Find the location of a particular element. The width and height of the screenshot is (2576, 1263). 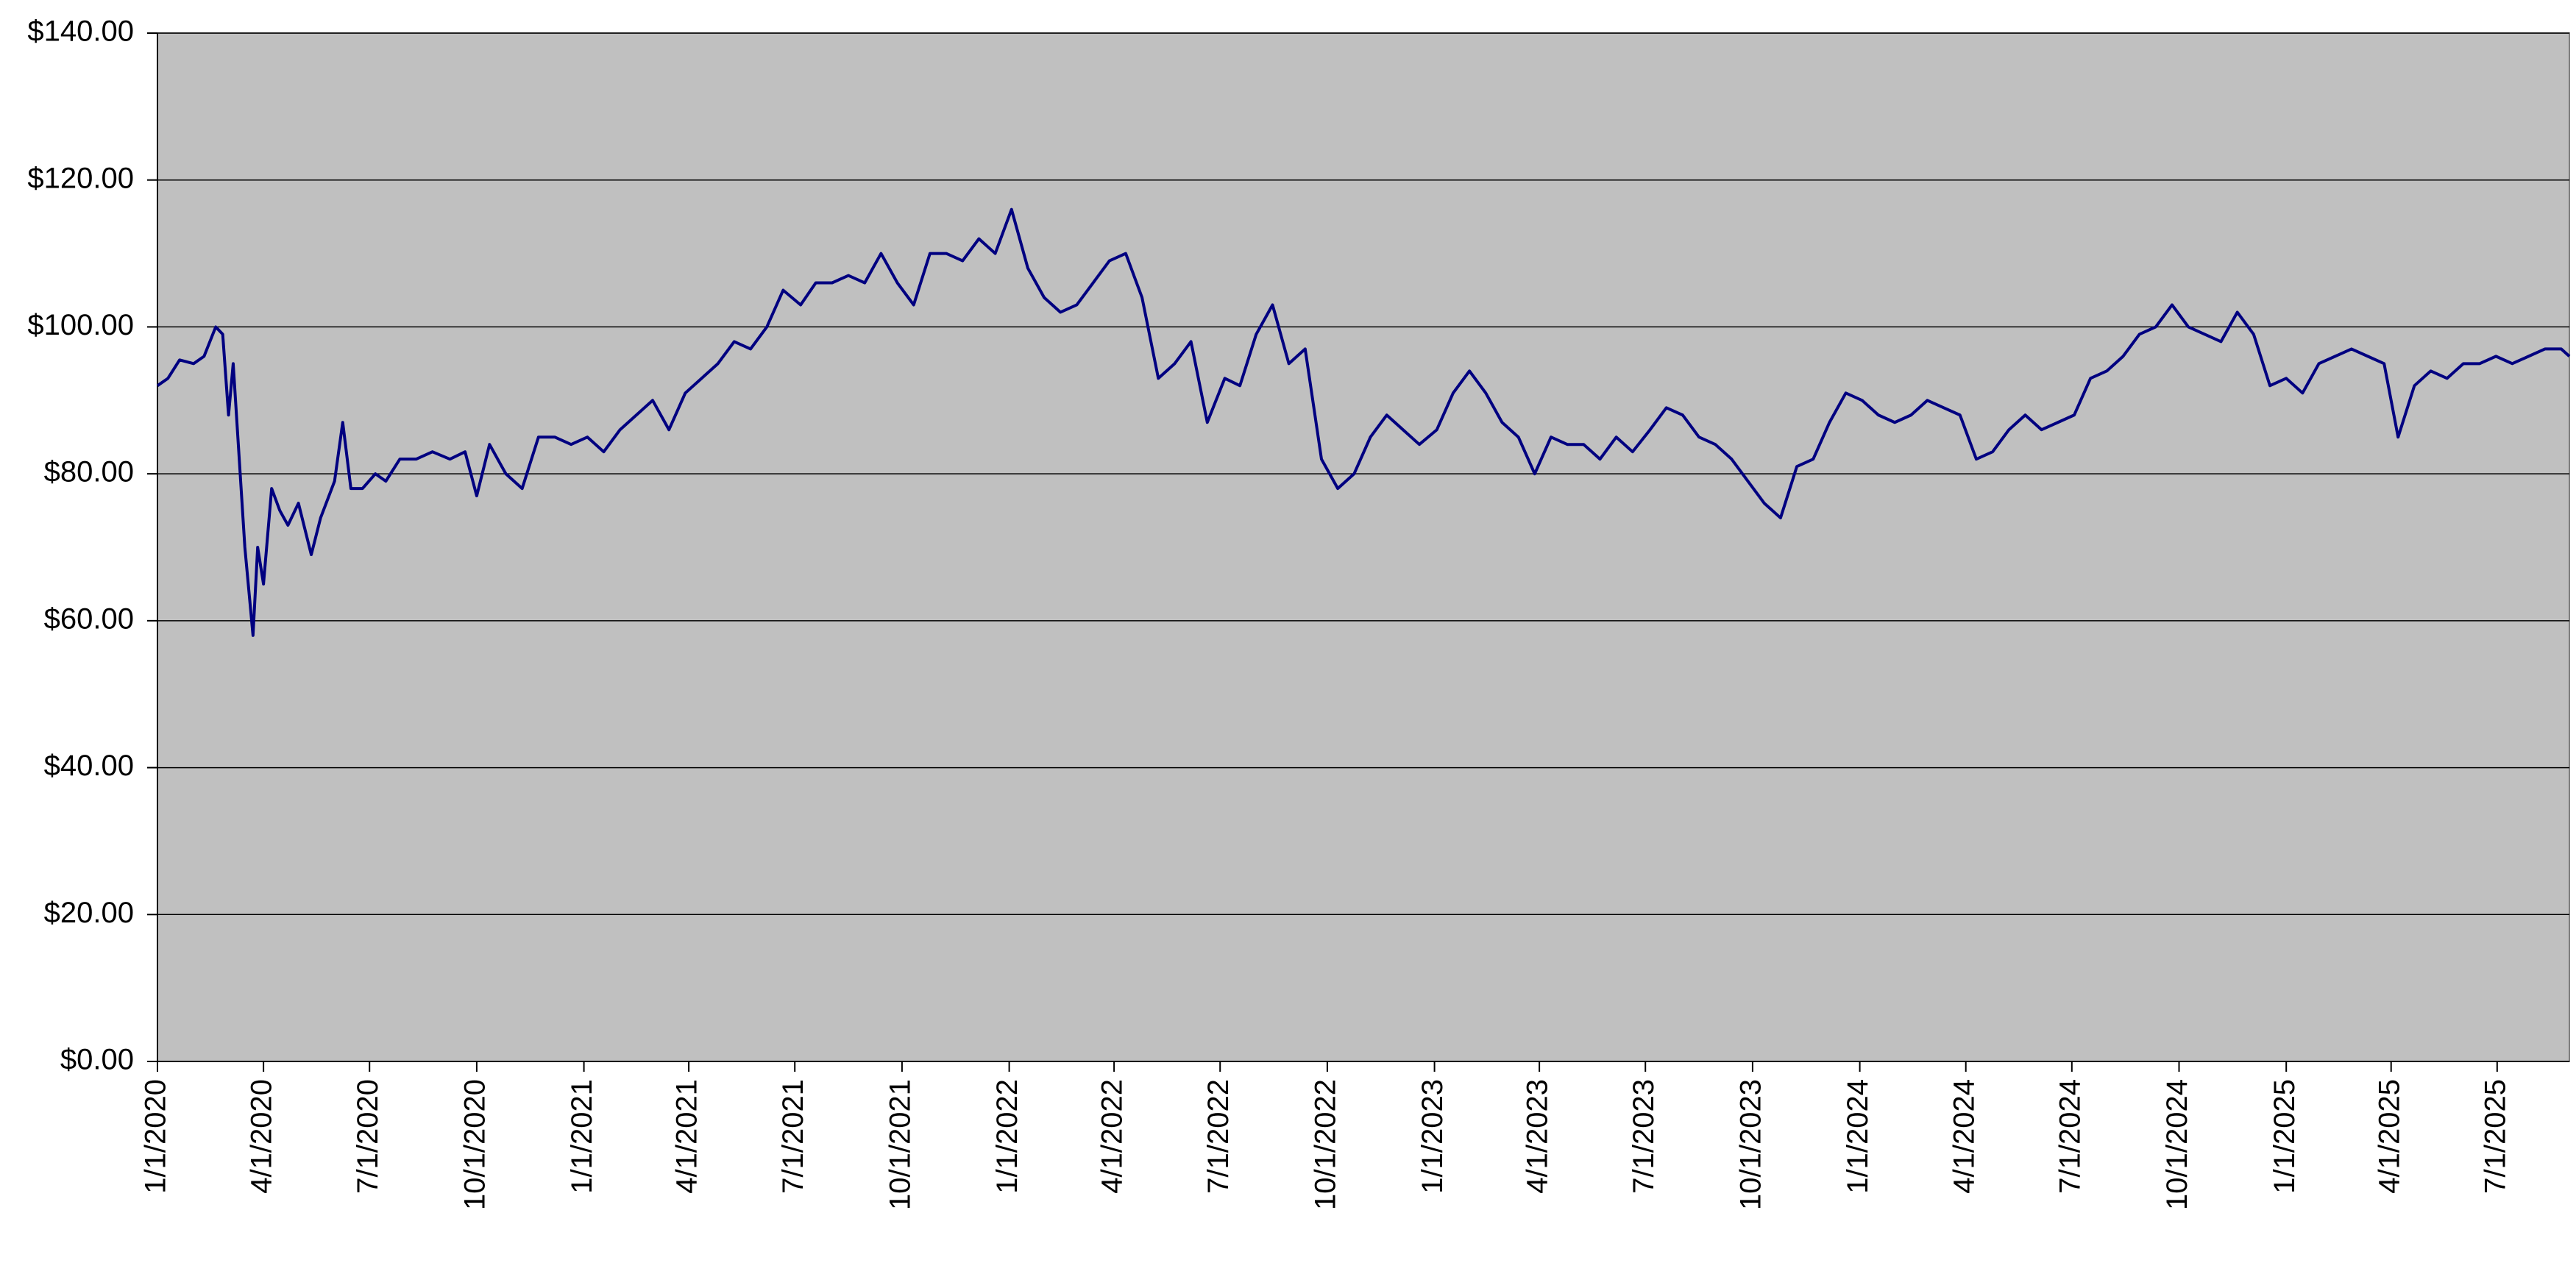

x-tick-label: 1/1/2020 is located at coordinates (156, 1136).